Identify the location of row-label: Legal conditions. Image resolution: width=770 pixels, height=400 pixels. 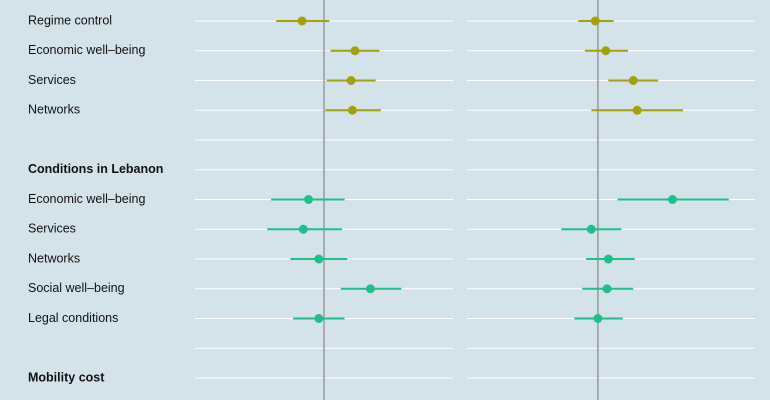
(73, 318).